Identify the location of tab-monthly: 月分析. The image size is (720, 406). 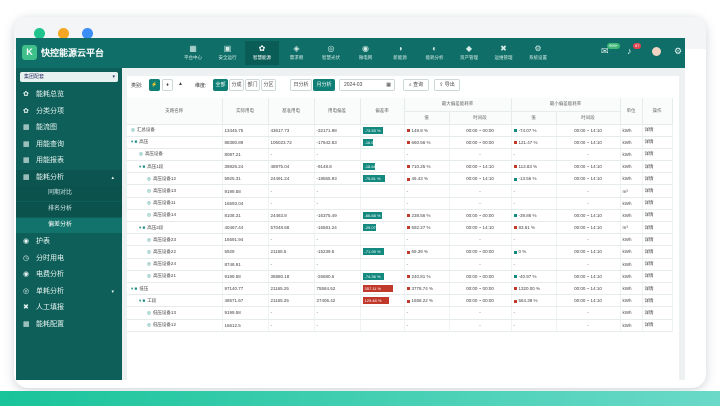
(324, 85).